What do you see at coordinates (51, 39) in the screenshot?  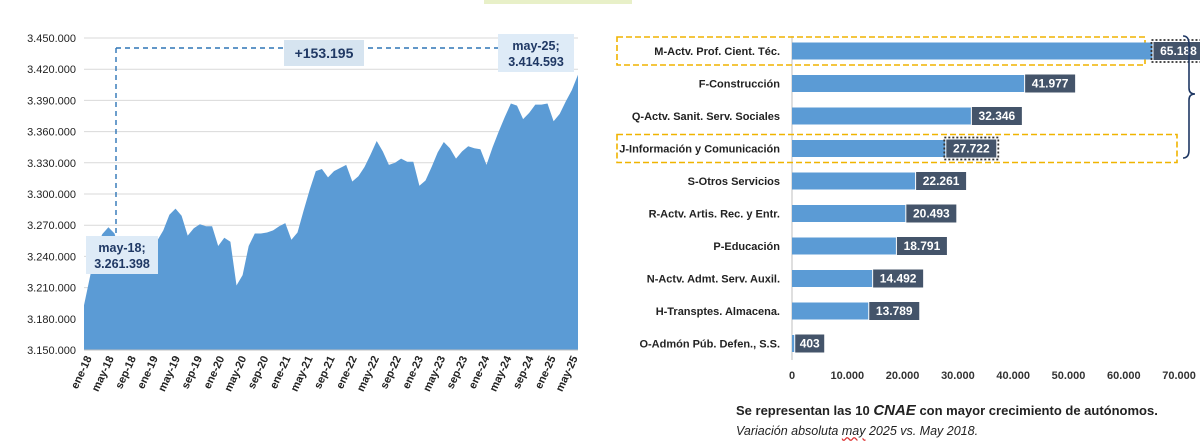 I see `y-tick-label: 3.450.000` at bounding box center [51, 39].